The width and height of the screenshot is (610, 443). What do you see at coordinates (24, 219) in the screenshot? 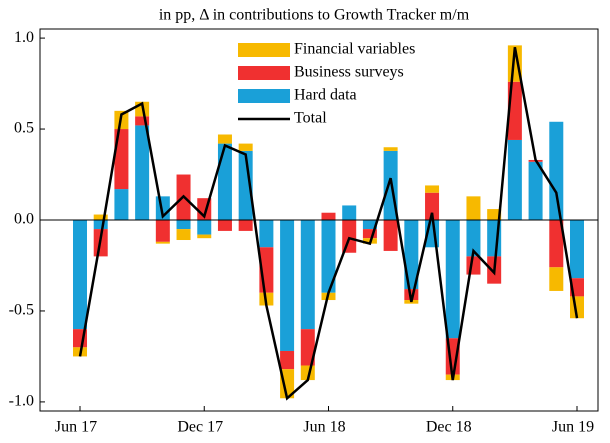
I see `y-tick-label: 0.0` at bounding box center [24, 219].